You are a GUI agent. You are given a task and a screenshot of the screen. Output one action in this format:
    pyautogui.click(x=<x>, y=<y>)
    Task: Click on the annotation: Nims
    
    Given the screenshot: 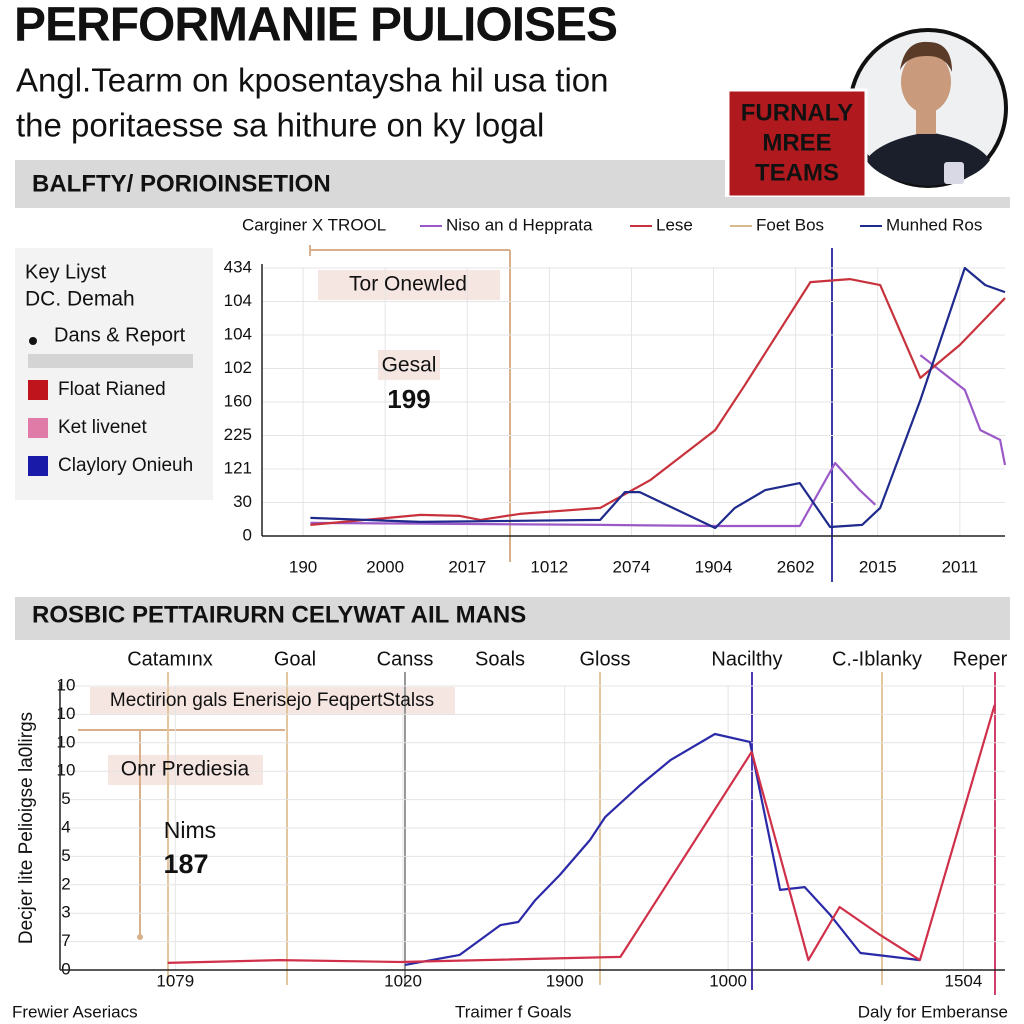 What is the action you would take?
    pyautogui.click(x=190, y=830)
    